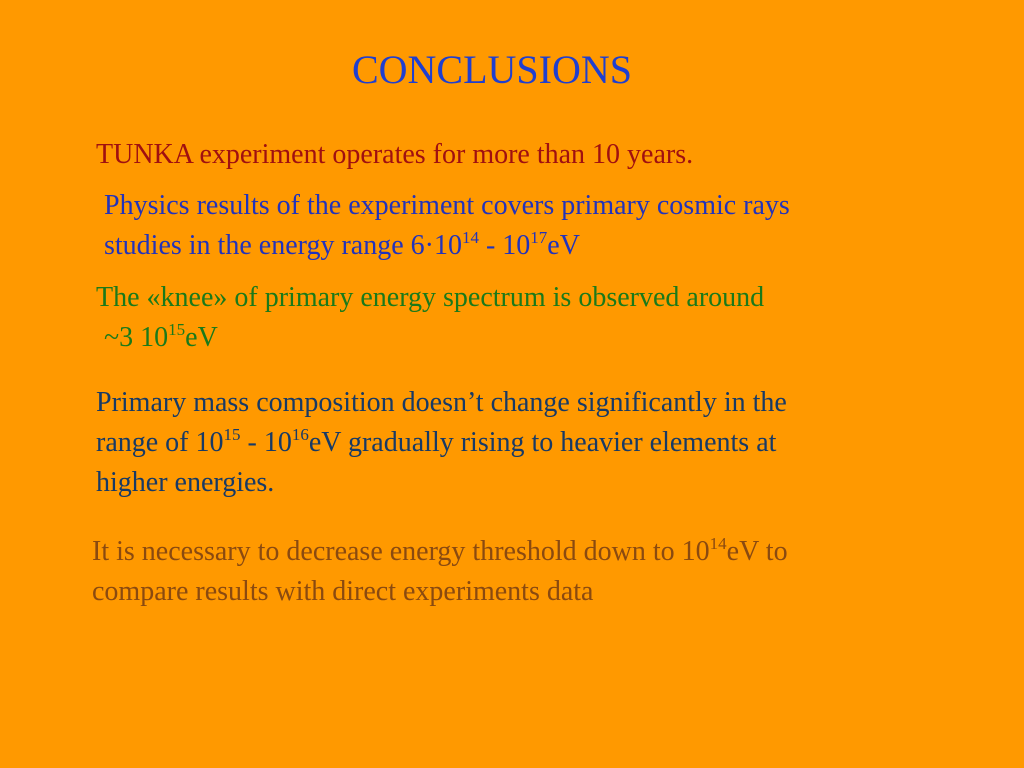 The height and width of the screenshot is (768, 1024). I want to click on mass-text-a: range of 10, so click(160, 442).